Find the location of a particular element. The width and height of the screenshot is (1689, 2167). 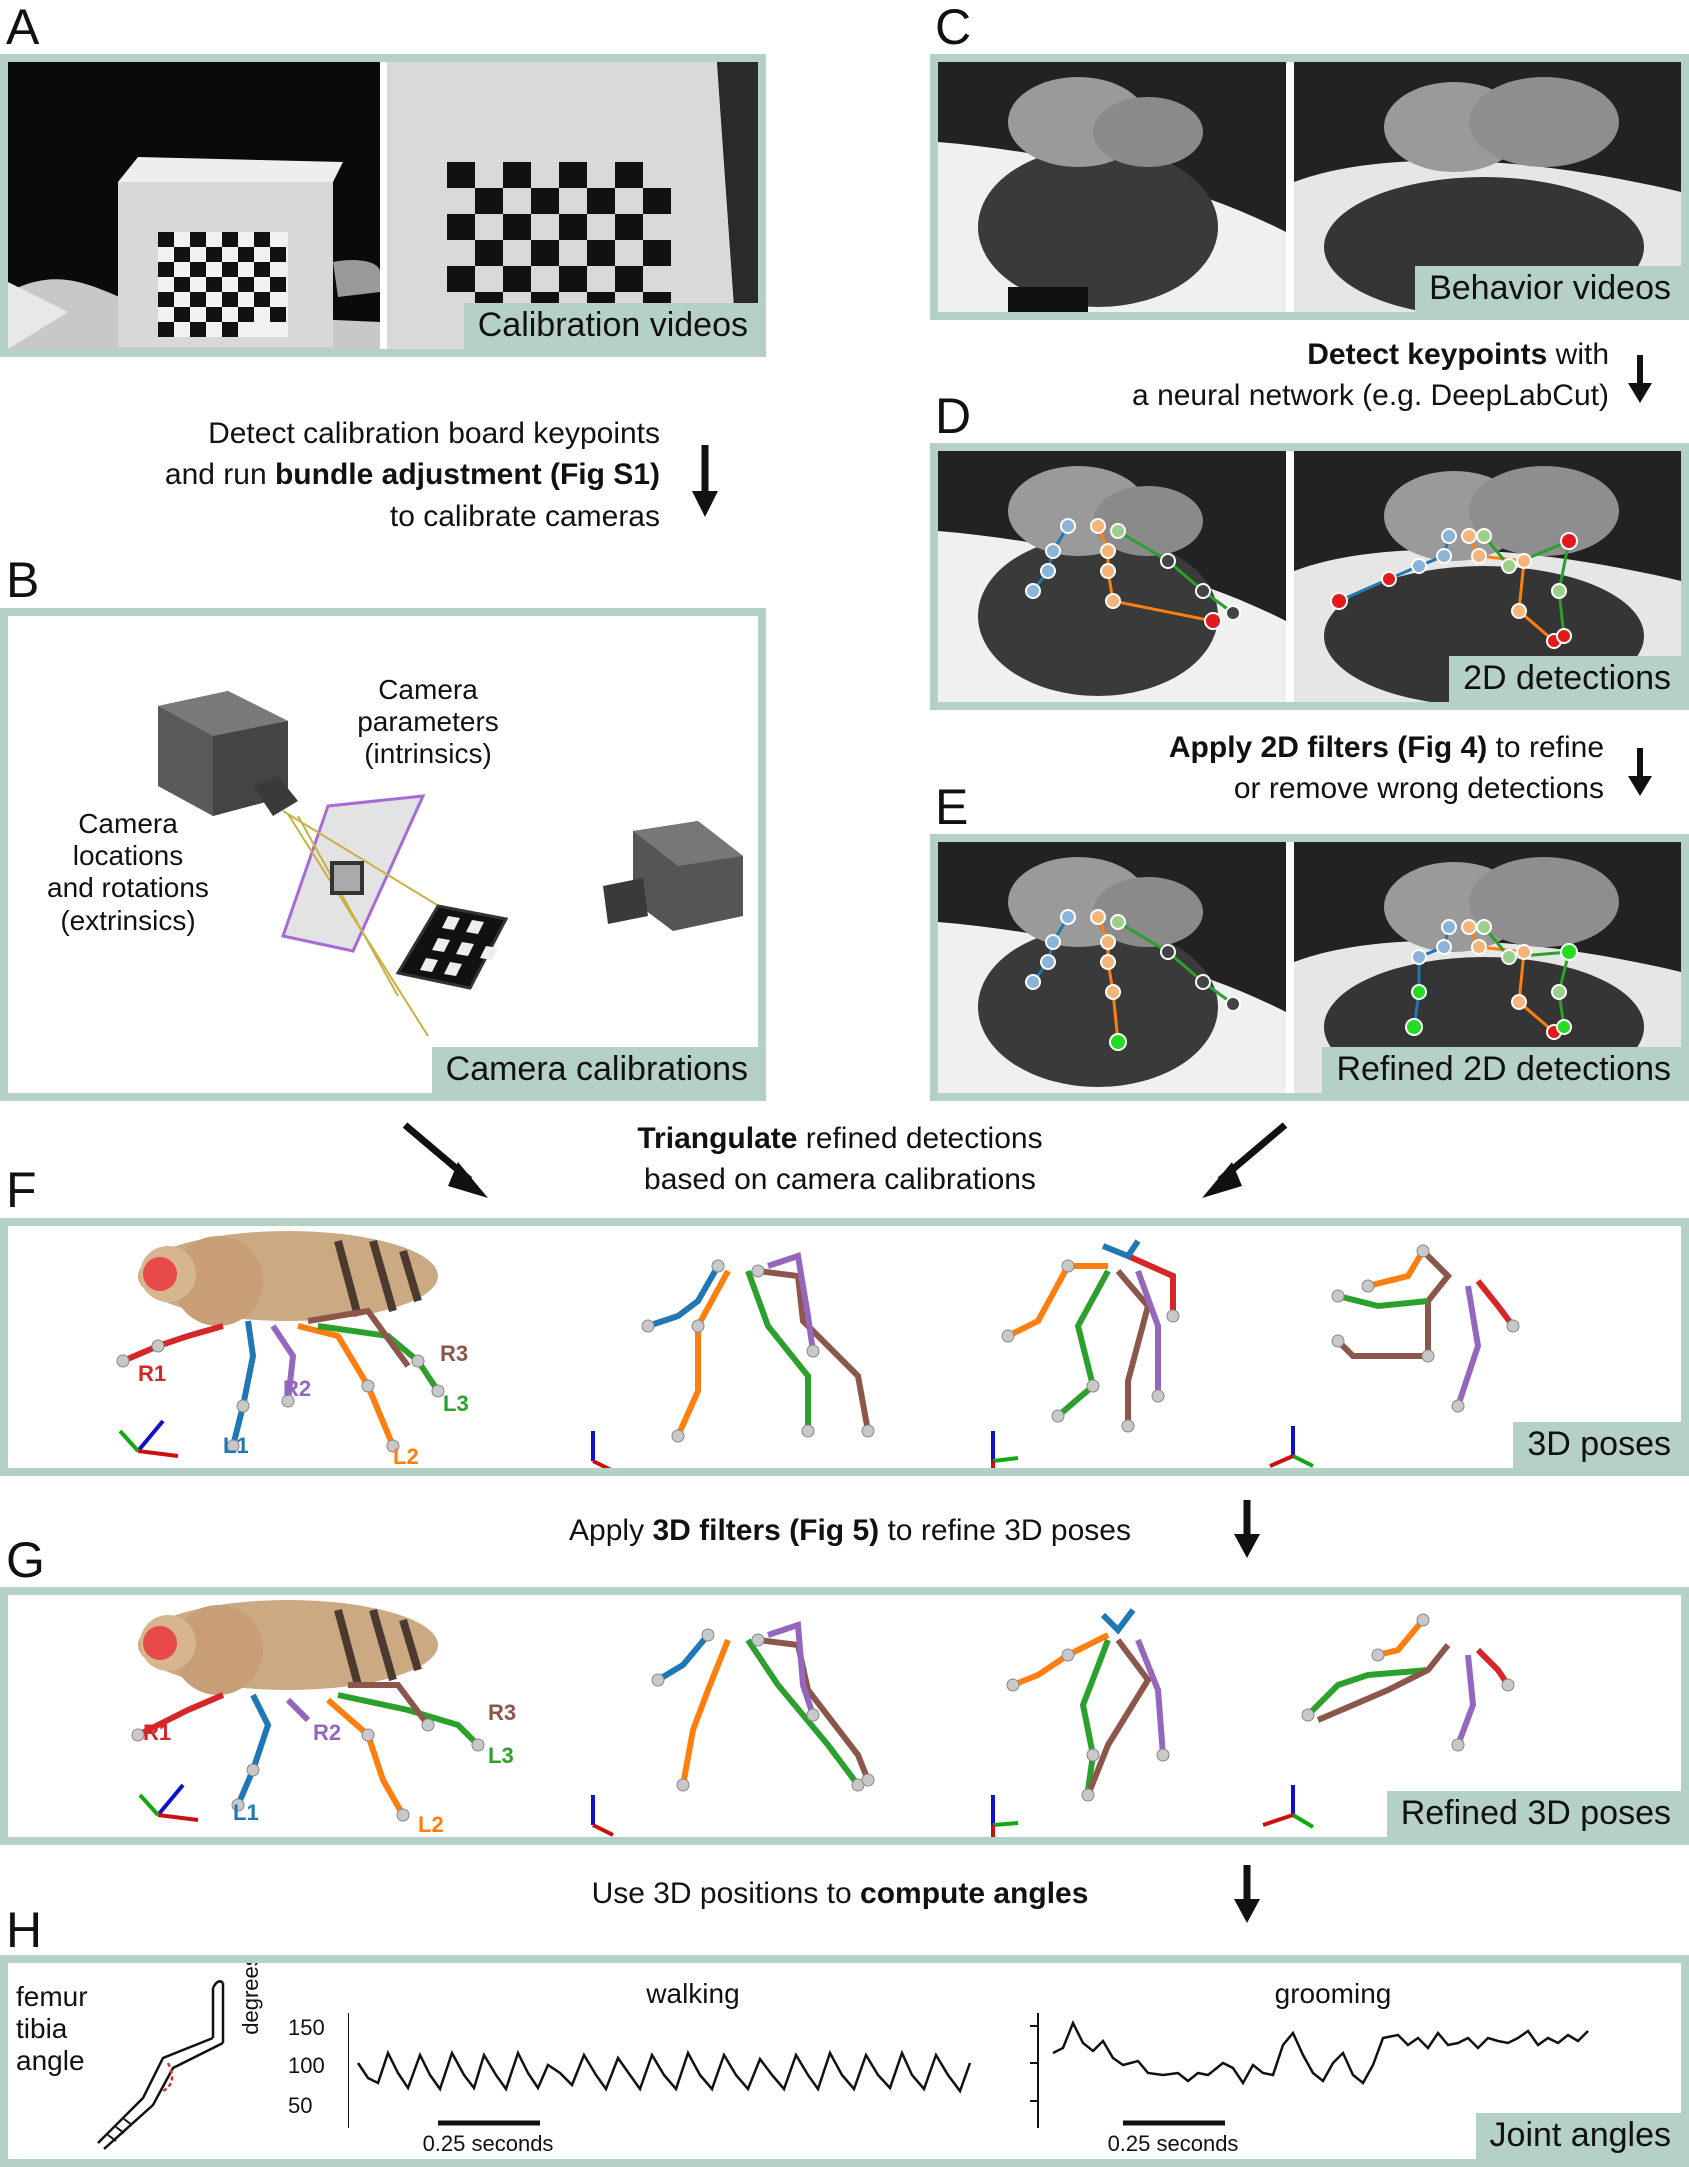

scalebar-walking-label: 0.25 seconds is located at coordinates (488, 2143).